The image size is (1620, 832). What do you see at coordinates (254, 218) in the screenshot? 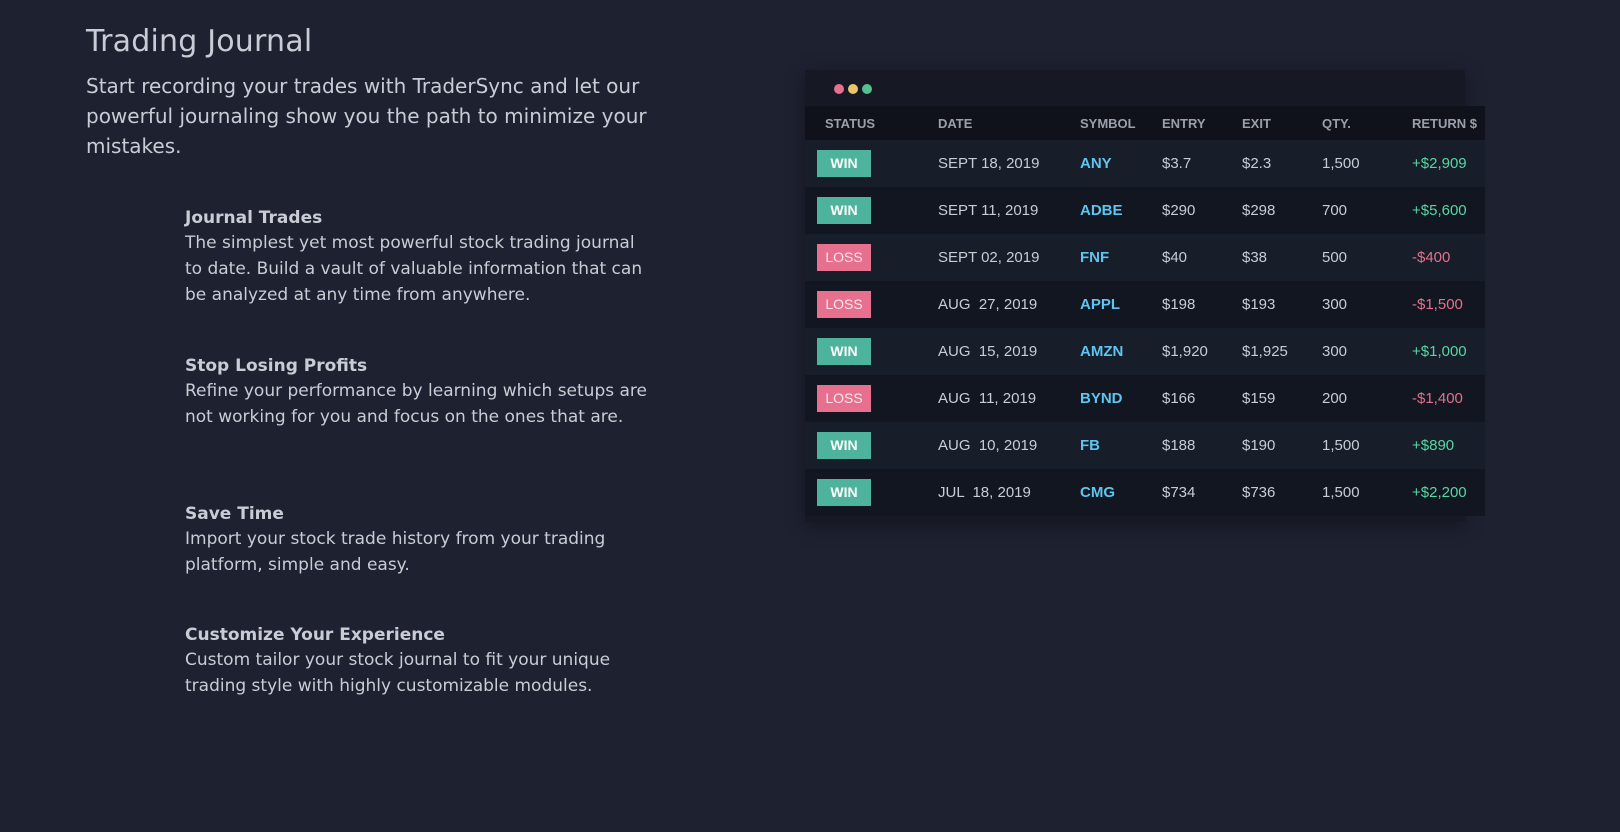
I see `feature-title: Journal Trades` at bounding box center [254, 218].